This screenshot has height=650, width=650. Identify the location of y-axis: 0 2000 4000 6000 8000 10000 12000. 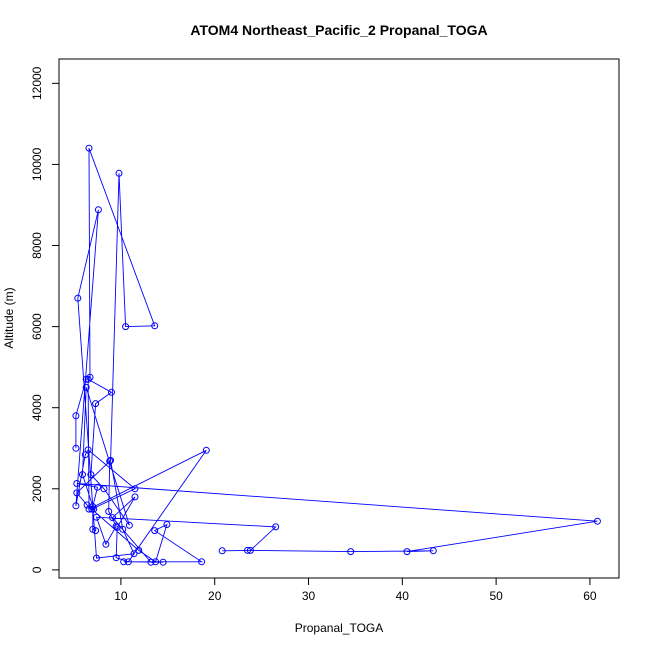
(45, 319).